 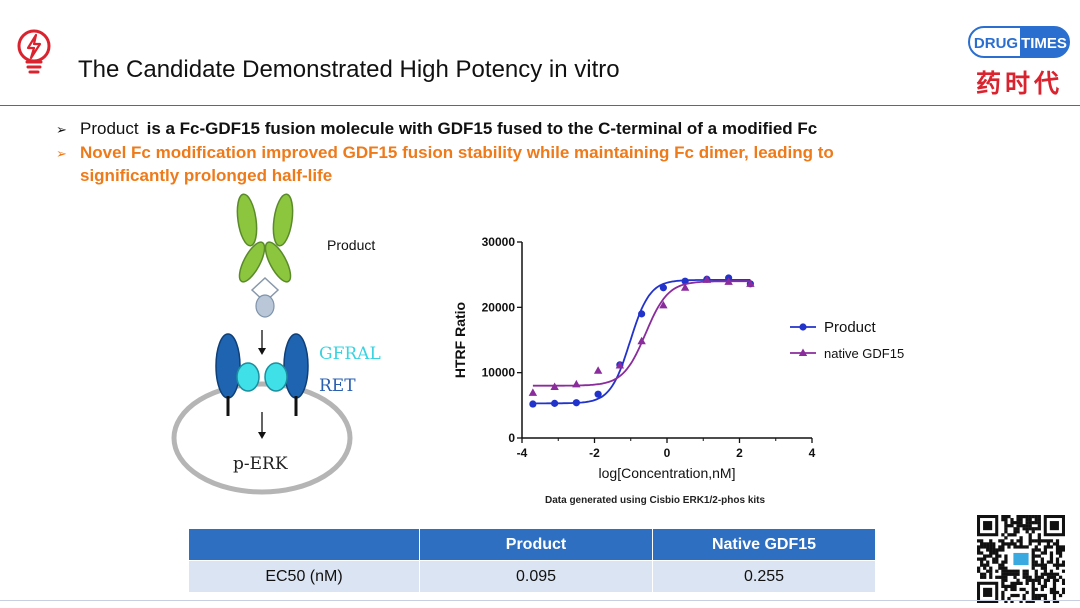 What do you see at coordinates (522, 453) in the screenshot?
I see `x-tick-label: -4` at bounding box center [522, 453].